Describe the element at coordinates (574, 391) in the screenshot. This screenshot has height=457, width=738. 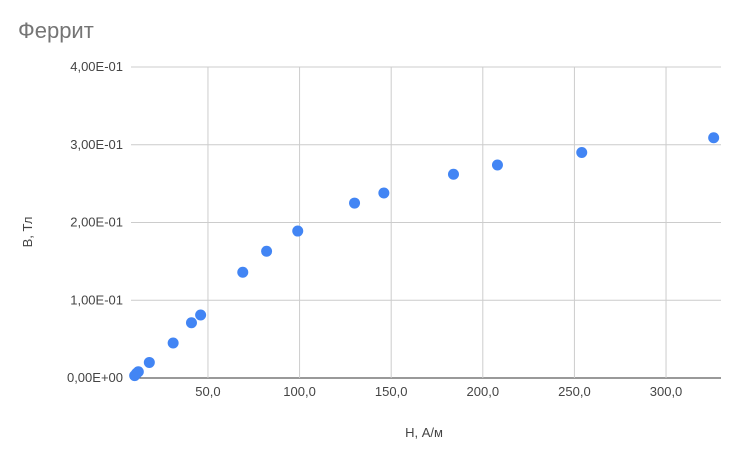
I see `x-tick-label: 250,0` at that location.